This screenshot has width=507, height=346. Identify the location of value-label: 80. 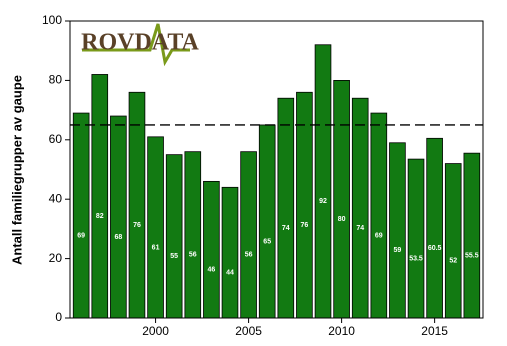
(342, 219).